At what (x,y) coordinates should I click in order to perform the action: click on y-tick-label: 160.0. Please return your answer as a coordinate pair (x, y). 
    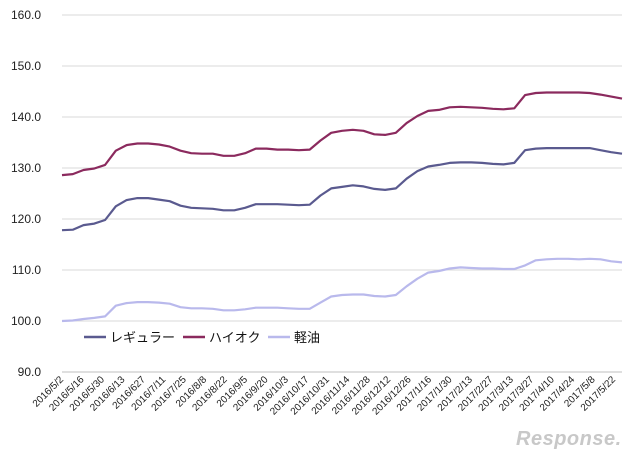
    Looking at the image, I should click on (26, 15).